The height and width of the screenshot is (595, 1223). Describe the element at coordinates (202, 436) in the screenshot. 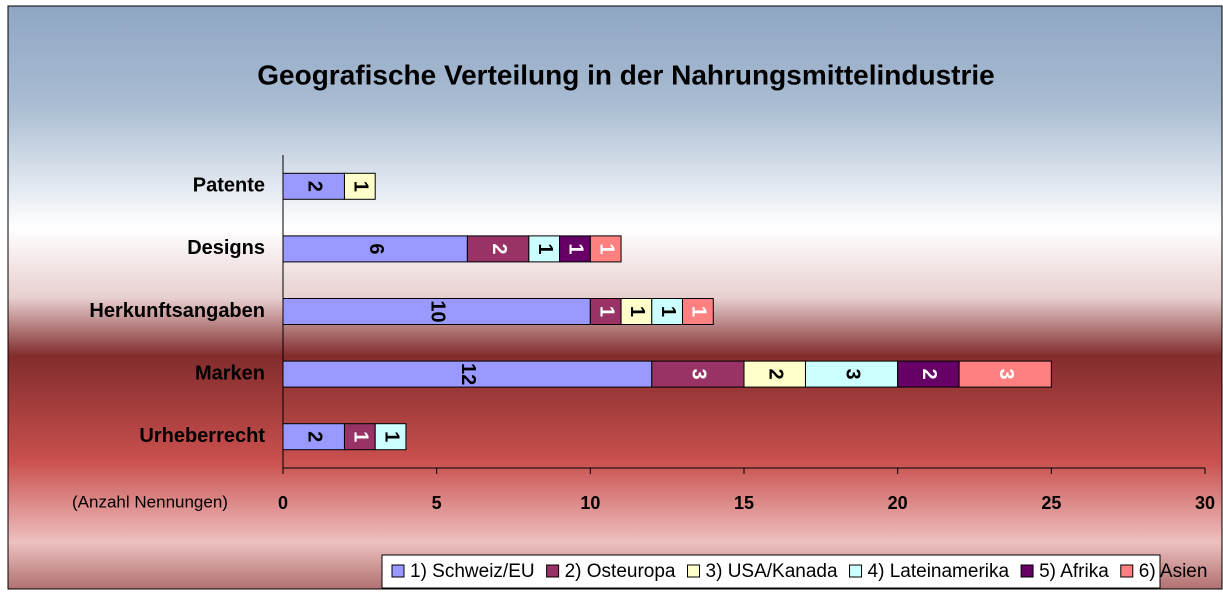

I see `y-tick-label: Urheberrecht` at that location.